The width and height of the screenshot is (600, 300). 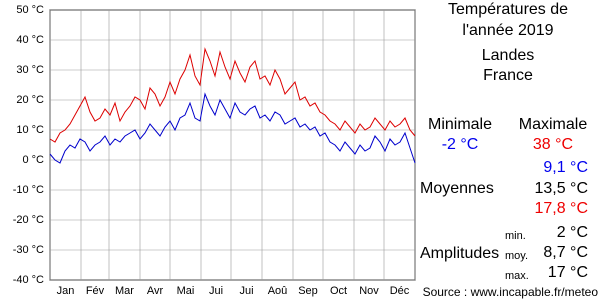 I want to click on stat-label: Minimale, so click(x=460, y=124).